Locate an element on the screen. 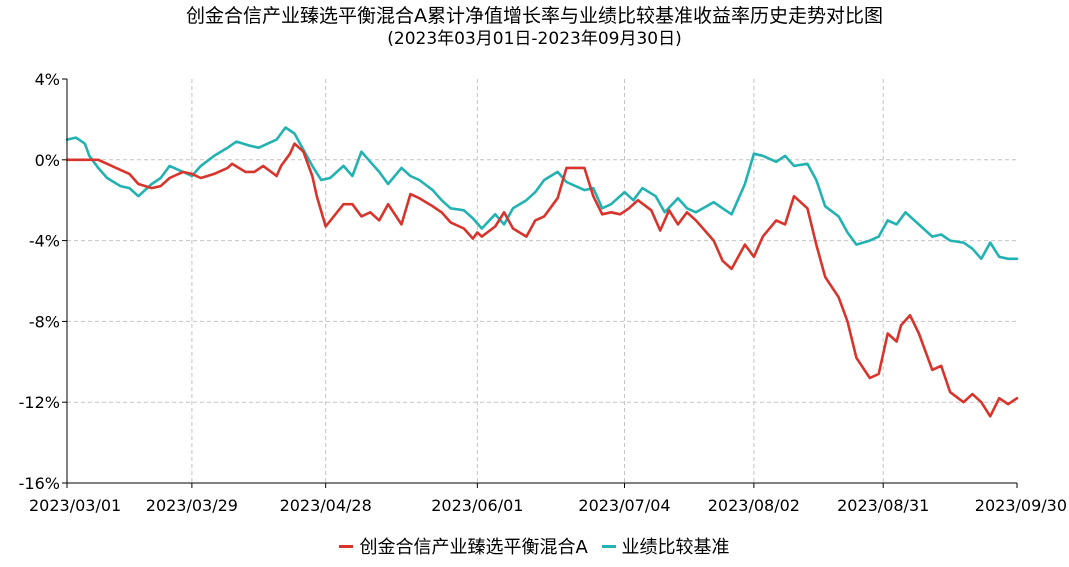  y-tick-label: 0% is located at coordinates (47, 160).